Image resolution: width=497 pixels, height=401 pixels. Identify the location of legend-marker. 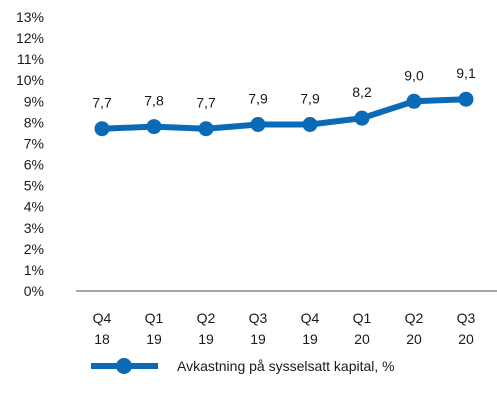
(124, 366).